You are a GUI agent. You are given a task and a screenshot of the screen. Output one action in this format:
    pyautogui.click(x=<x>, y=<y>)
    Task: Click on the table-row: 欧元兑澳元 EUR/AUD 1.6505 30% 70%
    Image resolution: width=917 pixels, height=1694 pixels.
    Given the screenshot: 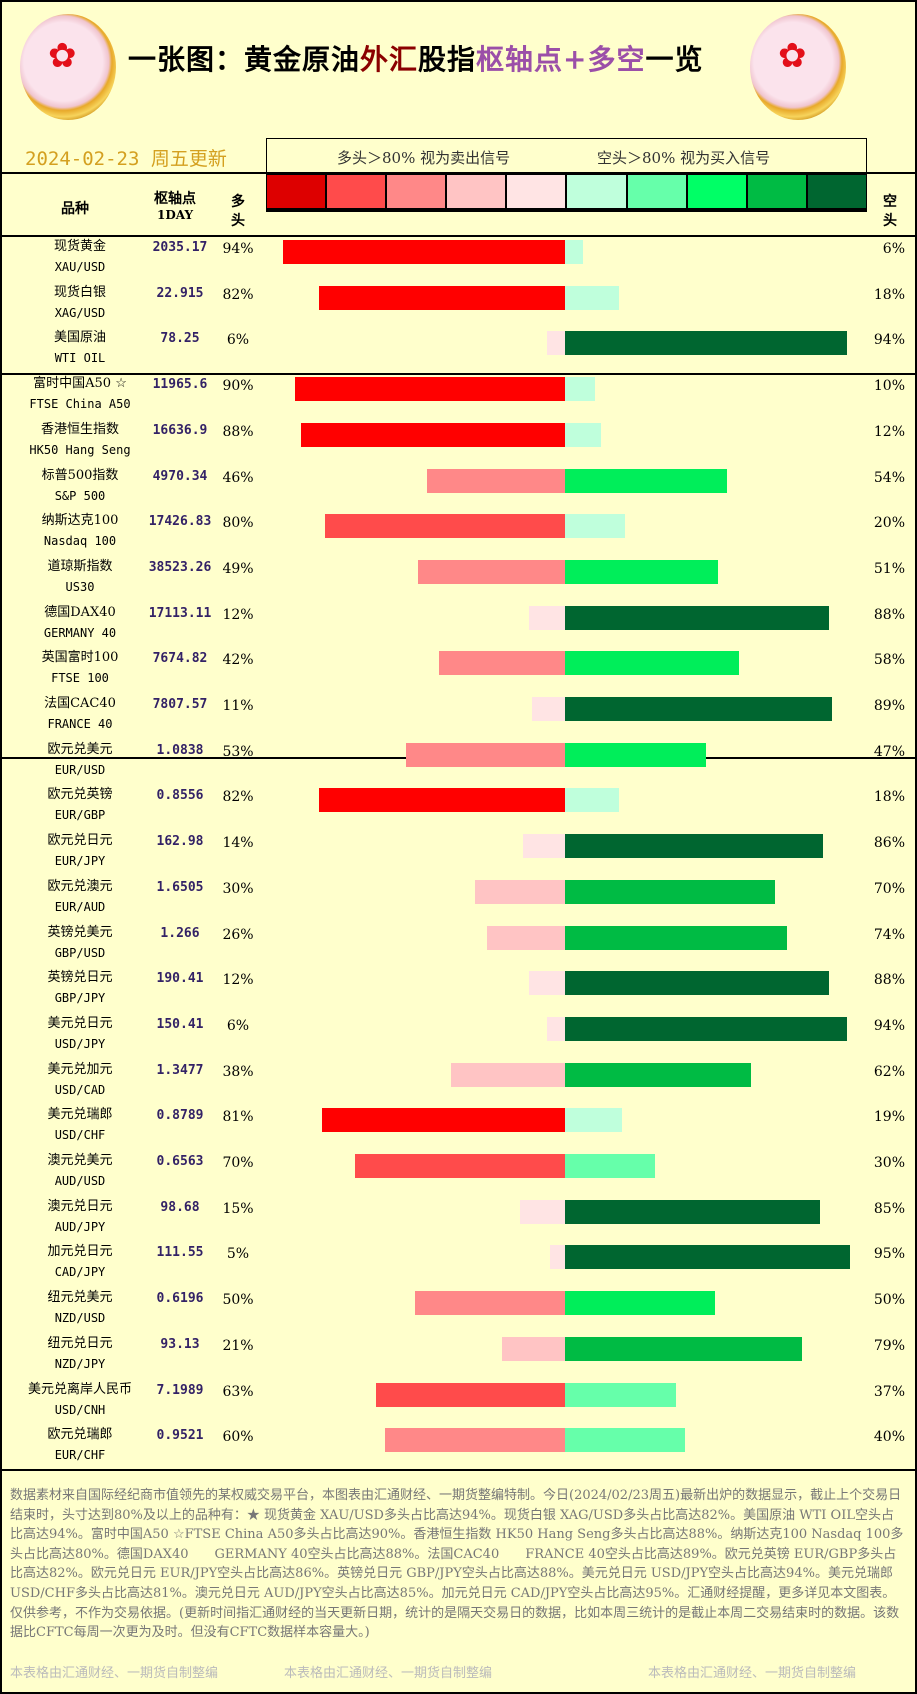 What is the action you would take?
    pyautogui.click(x=458, y=900)
    